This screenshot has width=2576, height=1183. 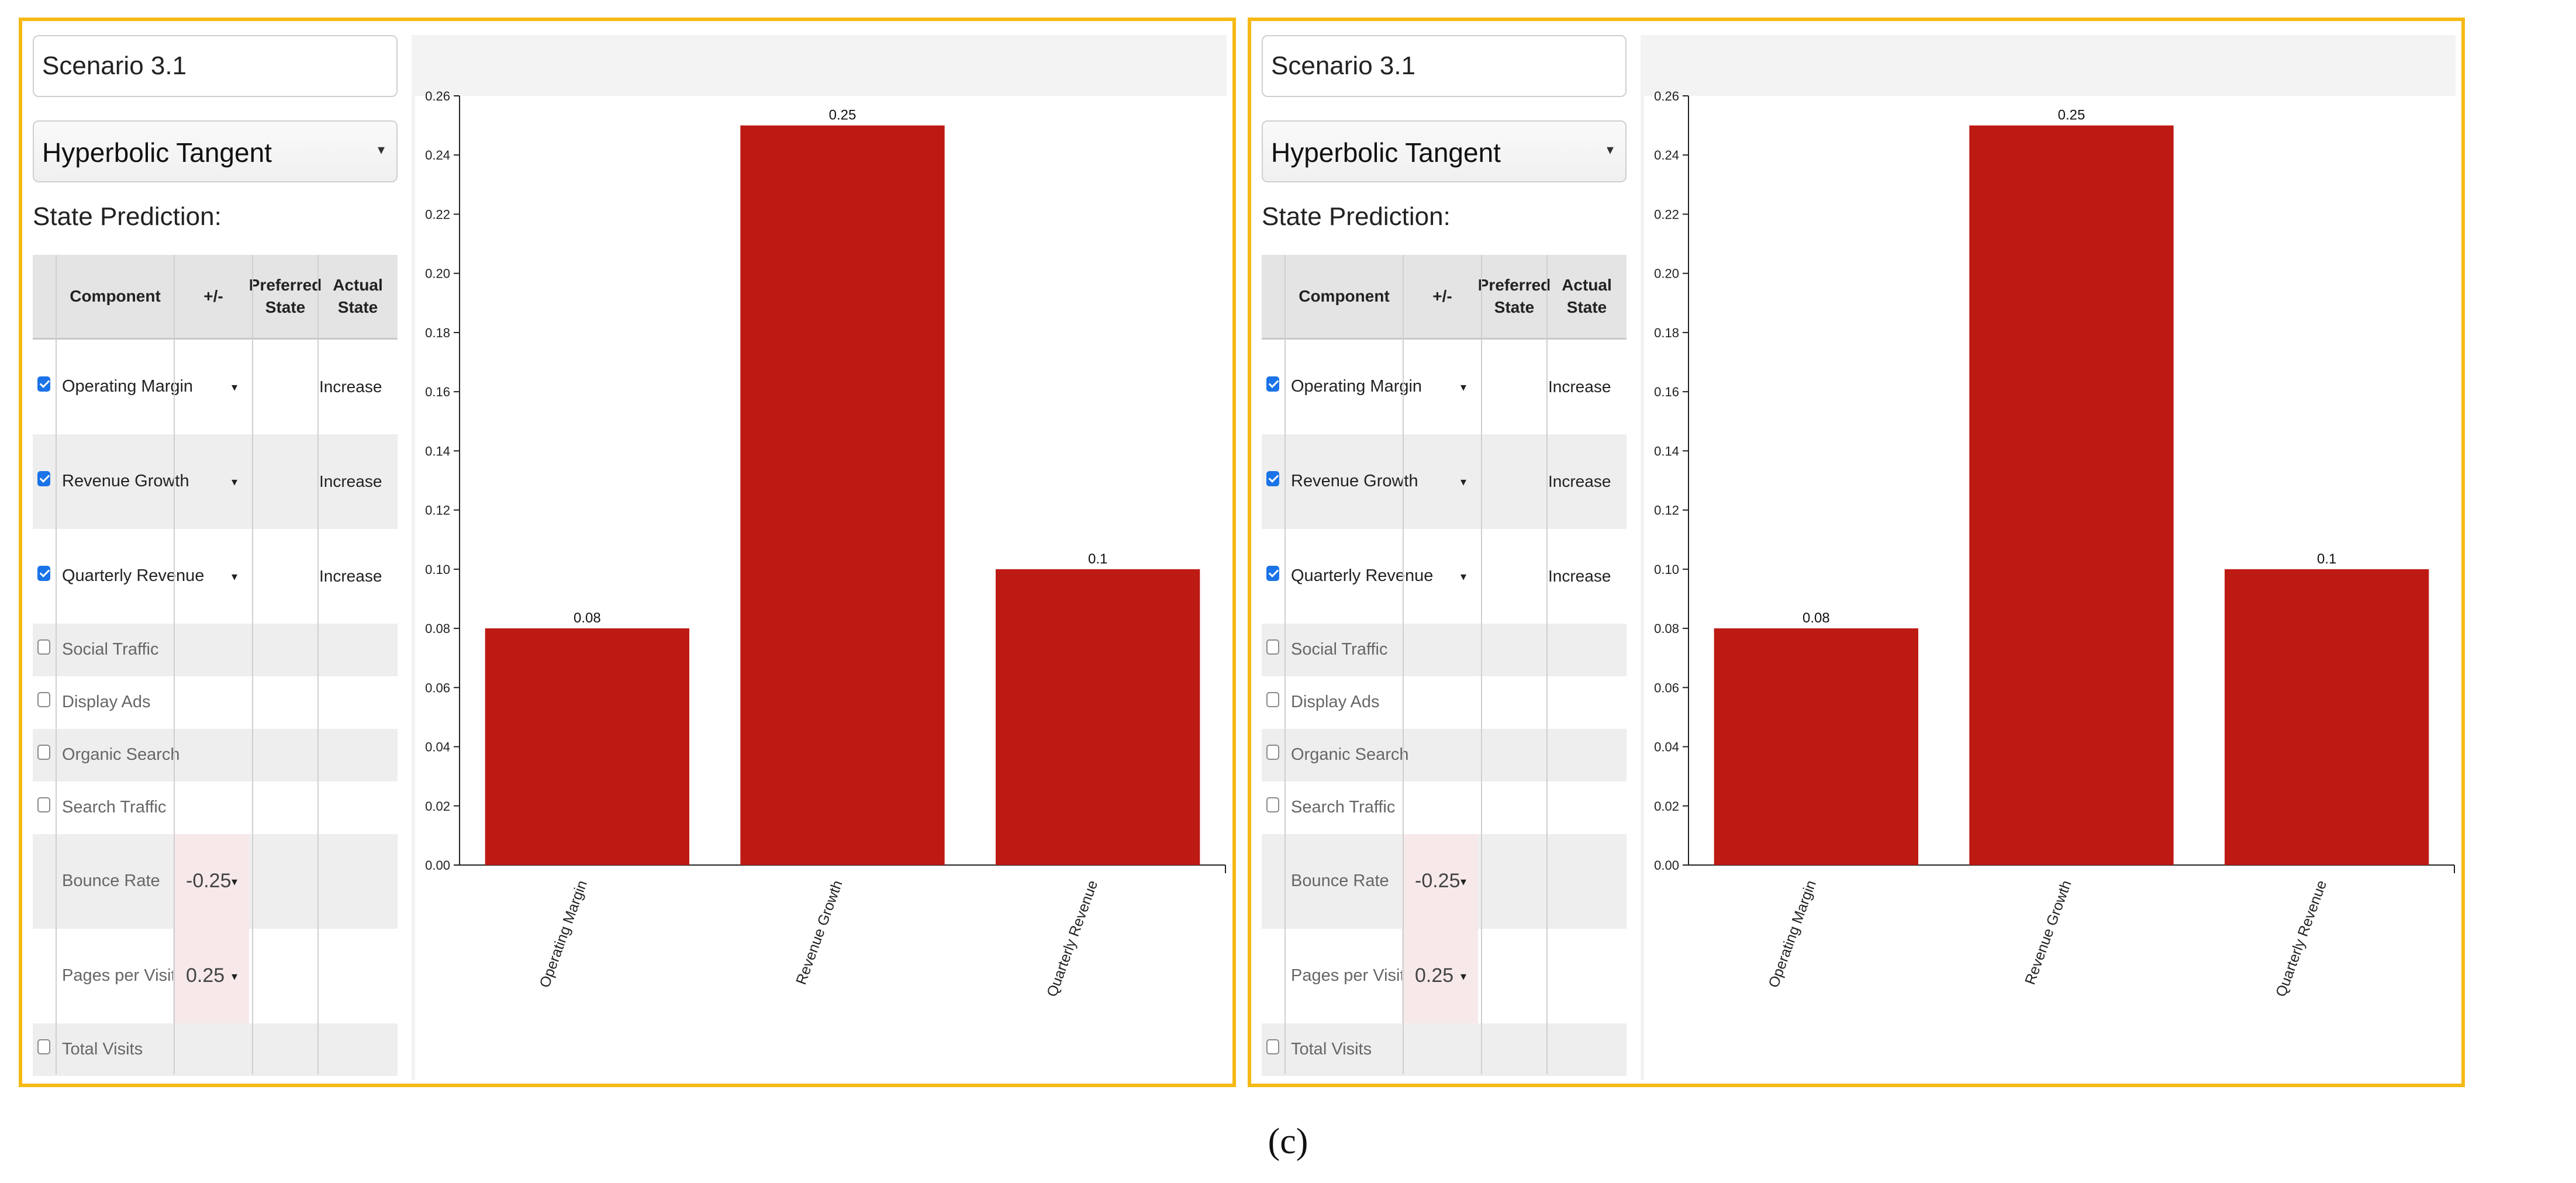 I want to click on y-tick-label: 0.22, so click(x=1666, y=214).